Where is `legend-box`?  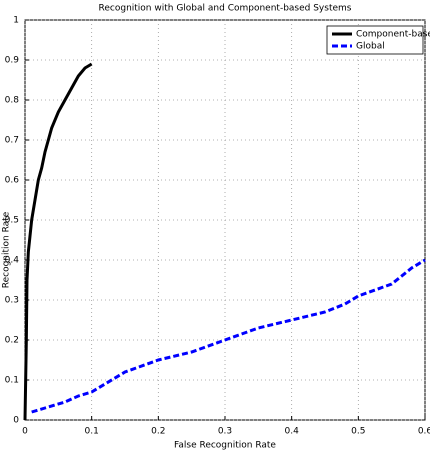
legend-box is located at coordinates (375, 40).